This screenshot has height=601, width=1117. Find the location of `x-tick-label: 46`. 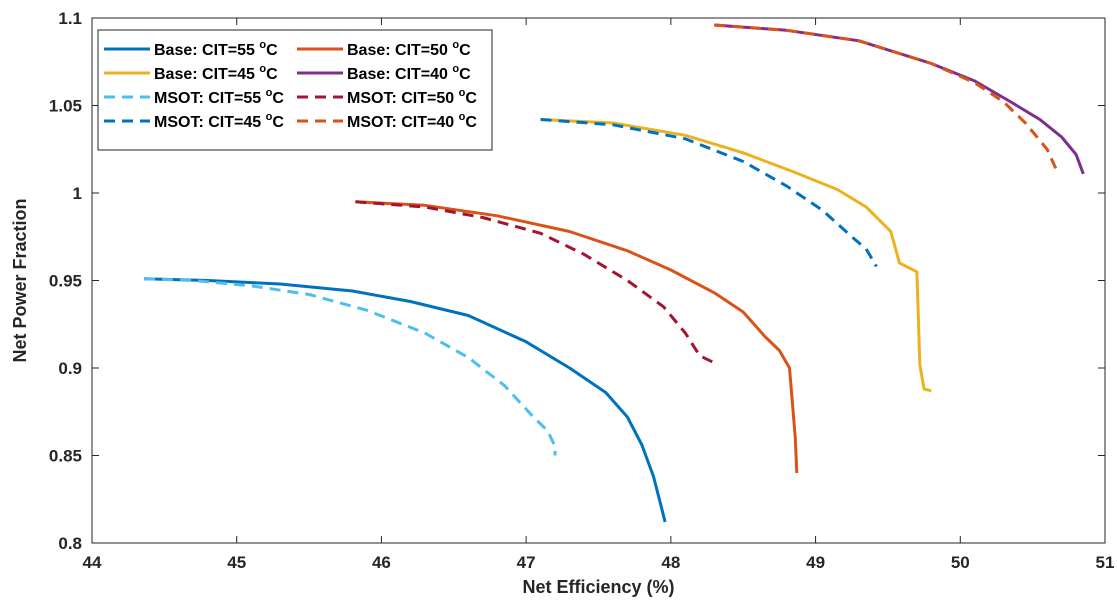

x-tick-label: 46 is located at coordinates (381, 562).